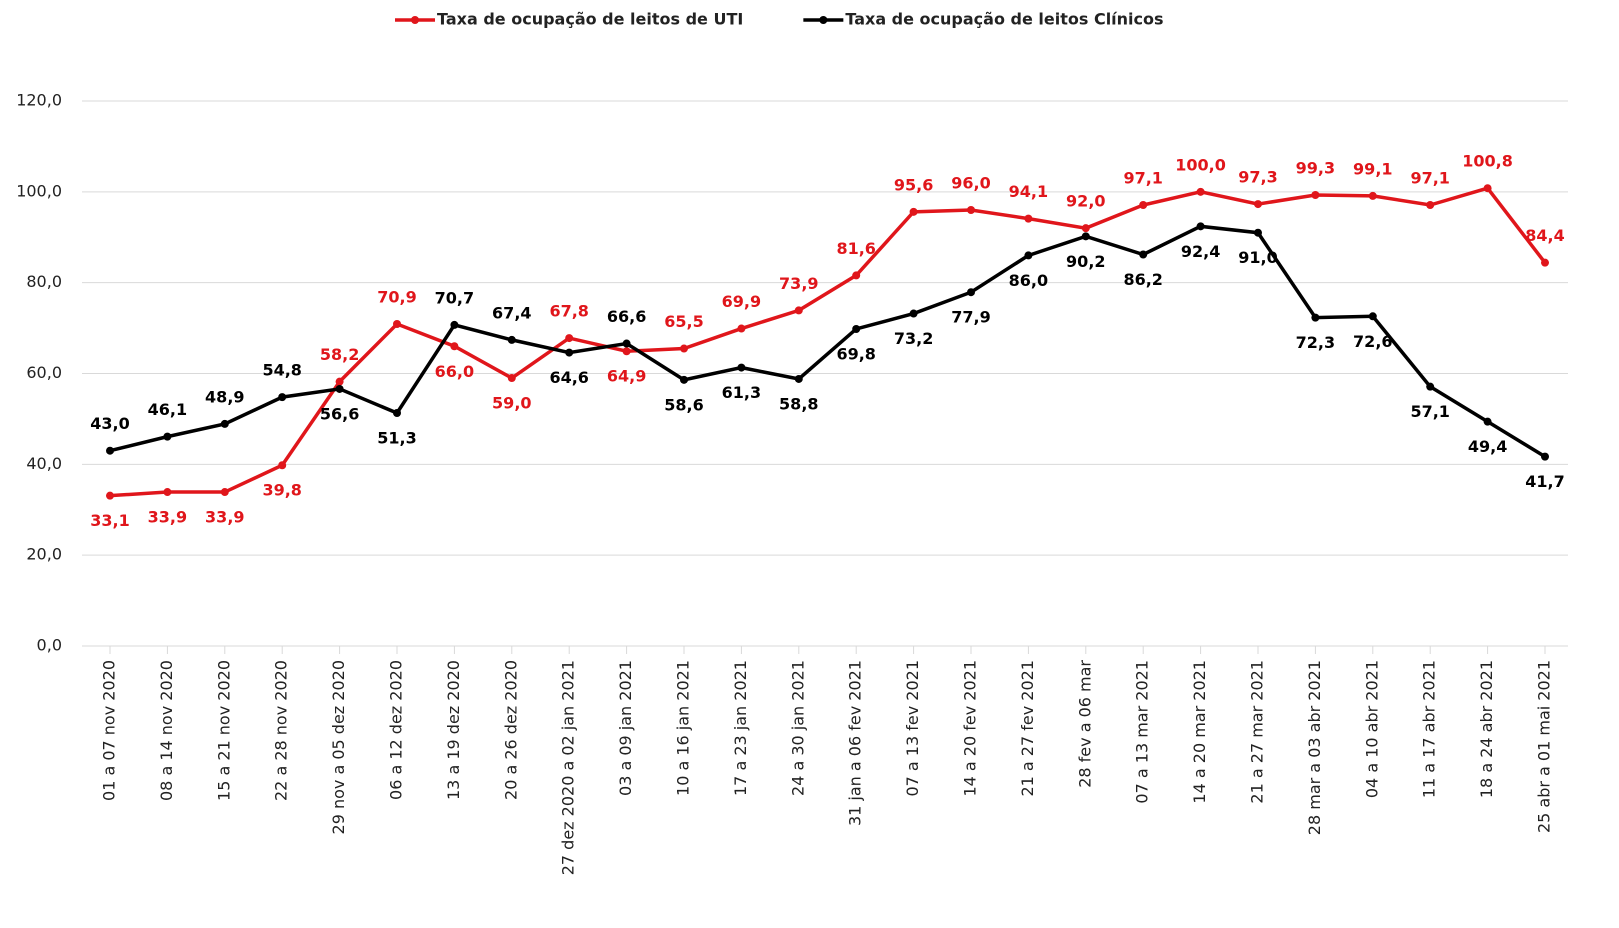 This screenshot has height=928, width=1619. Describe the element at coordinates (913, 338) in the screenshot. I see `value-label: 73,2` at that location.